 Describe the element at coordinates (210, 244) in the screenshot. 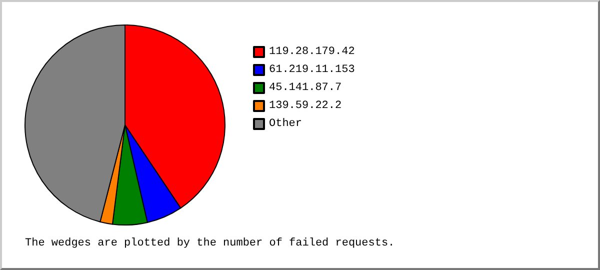

I see `text: The wedges are plotted by the number of failed requests.` at that location.